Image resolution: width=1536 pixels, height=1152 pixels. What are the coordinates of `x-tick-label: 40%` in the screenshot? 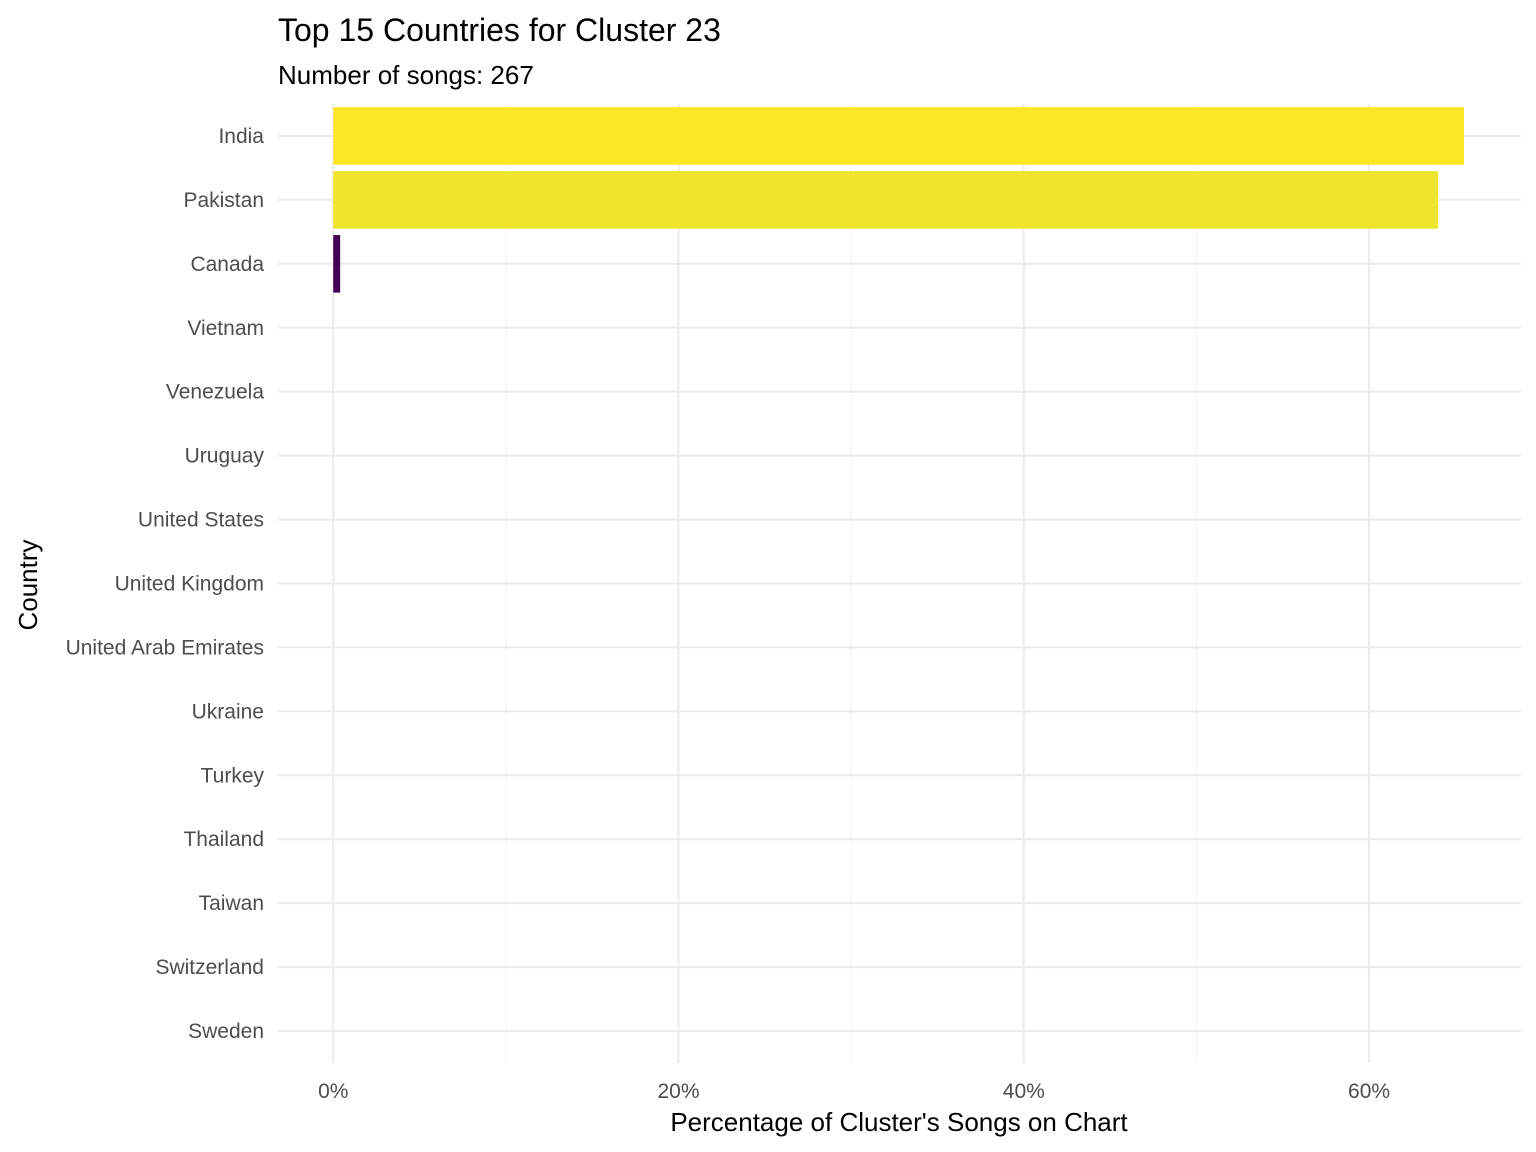 It's located at (1024, 1091).